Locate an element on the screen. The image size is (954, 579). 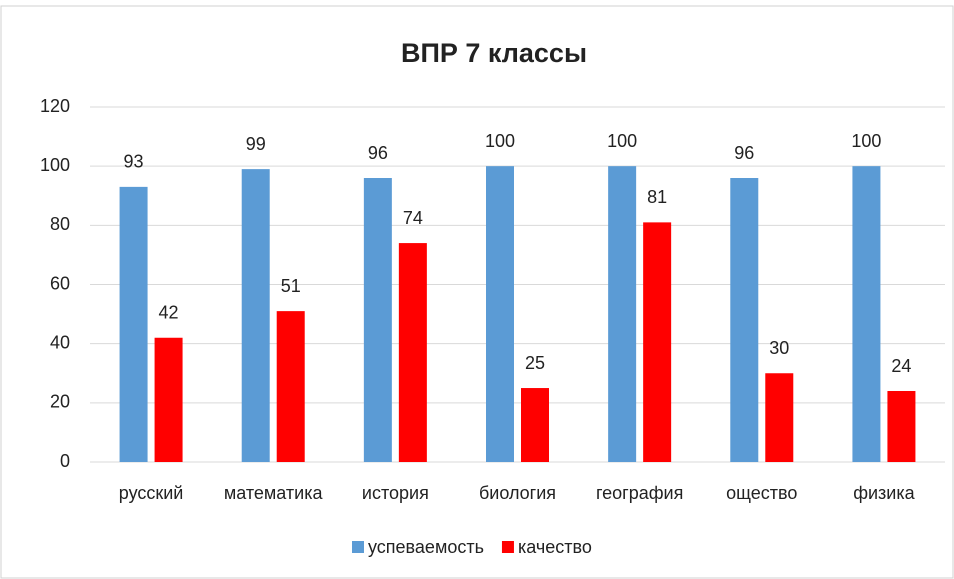
x-tick-label: география is located at coordinates (639, 493).